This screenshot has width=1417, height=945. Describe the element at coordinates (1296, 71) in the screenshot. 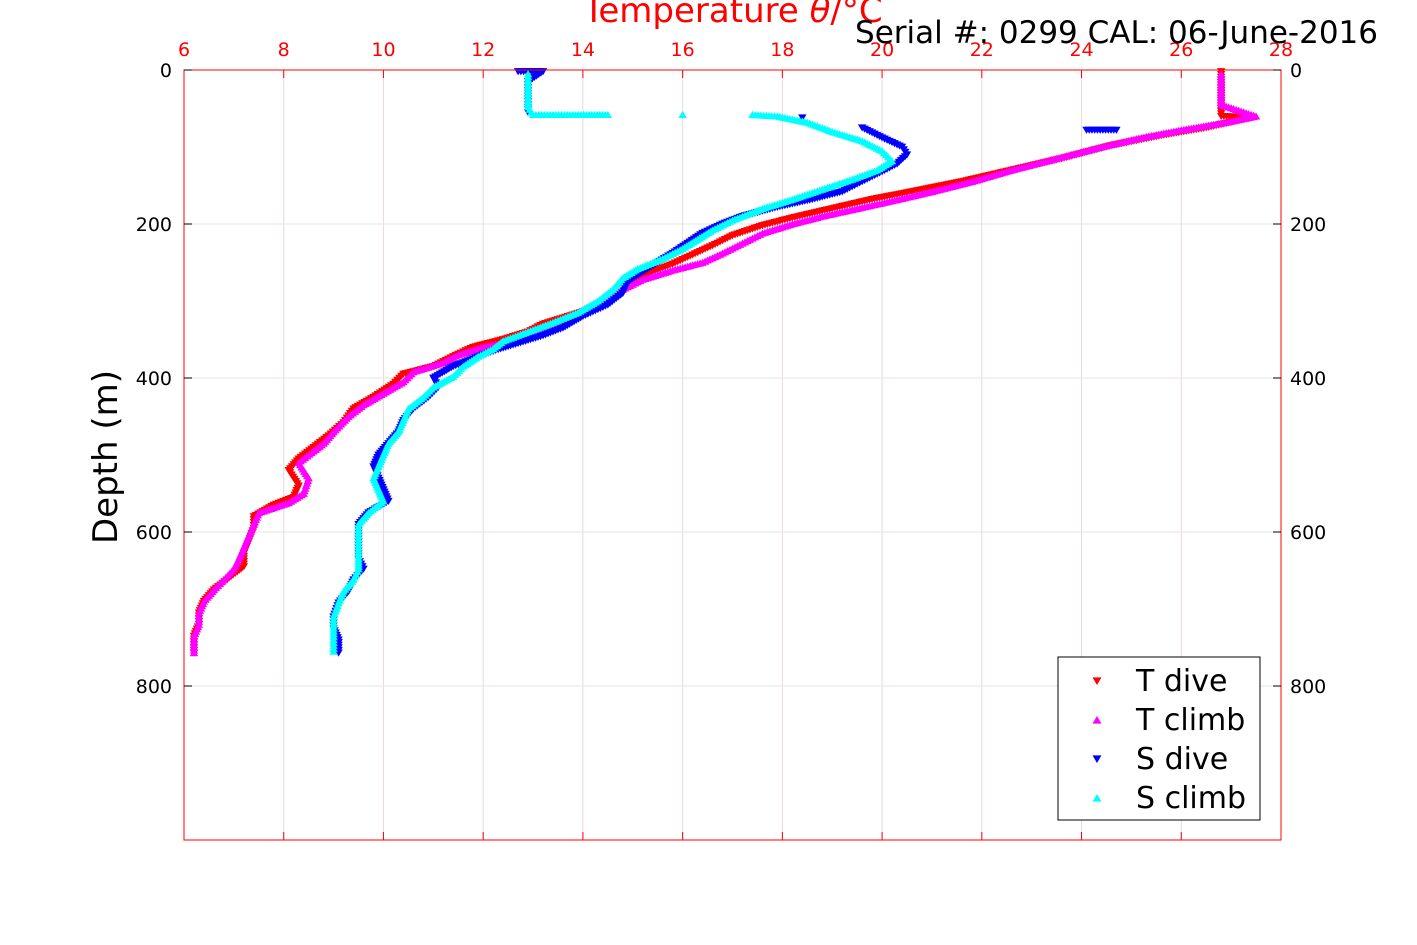

I see `y-tick-label-right: 0` at that location.